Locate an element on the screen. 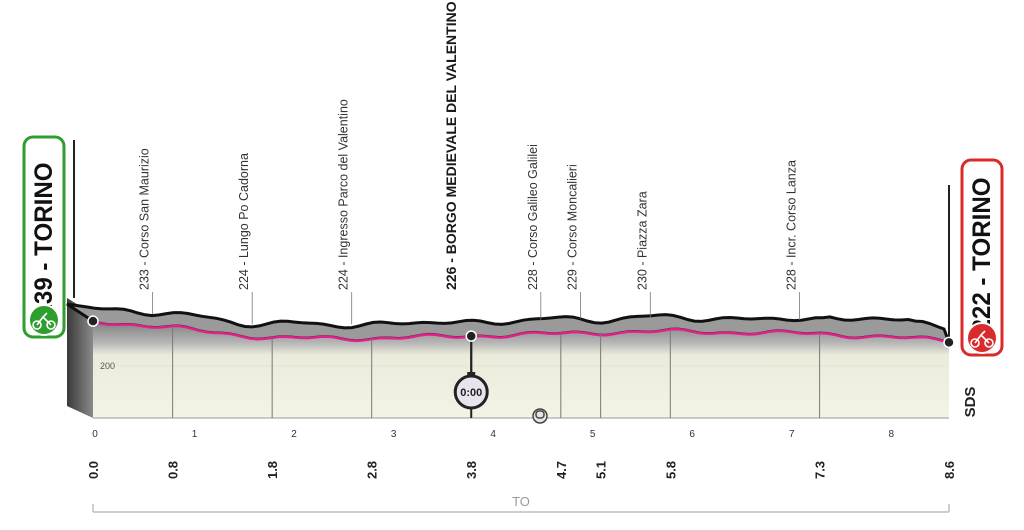  sds-logo: SDS is located at coordinates (970, 402).